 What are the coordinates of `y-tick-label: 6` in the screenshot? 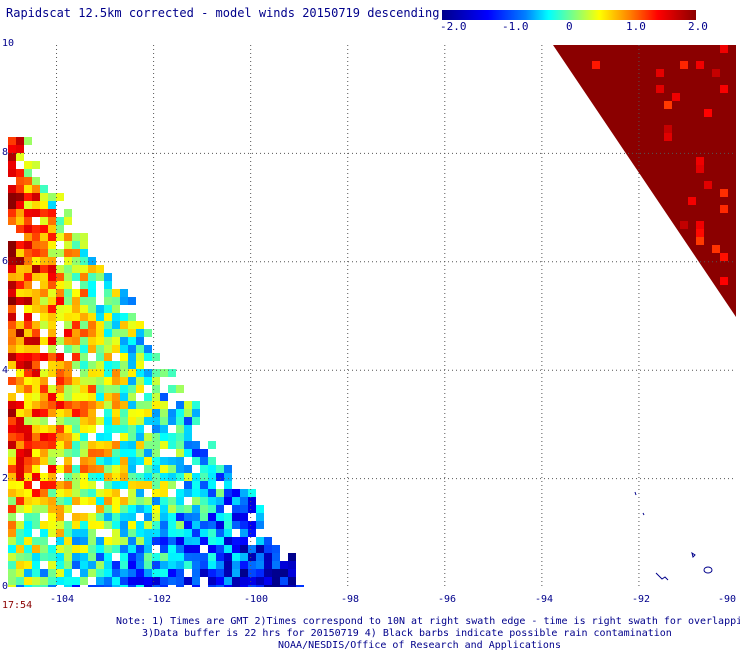 It's located at (5, 261).